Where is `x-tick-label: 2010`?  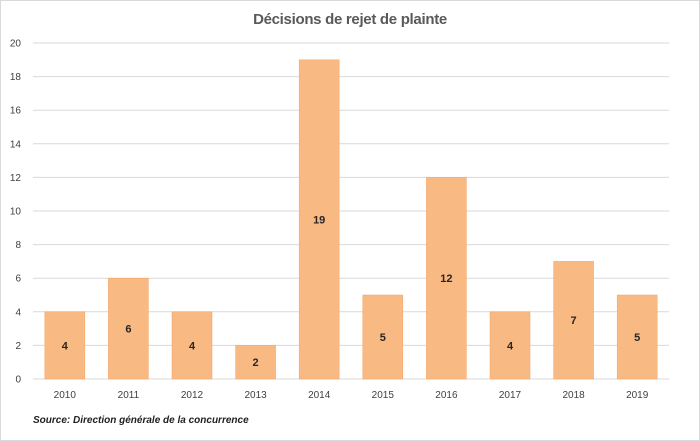
x-tick-label: 2010 is located at coordinates (65, 395).